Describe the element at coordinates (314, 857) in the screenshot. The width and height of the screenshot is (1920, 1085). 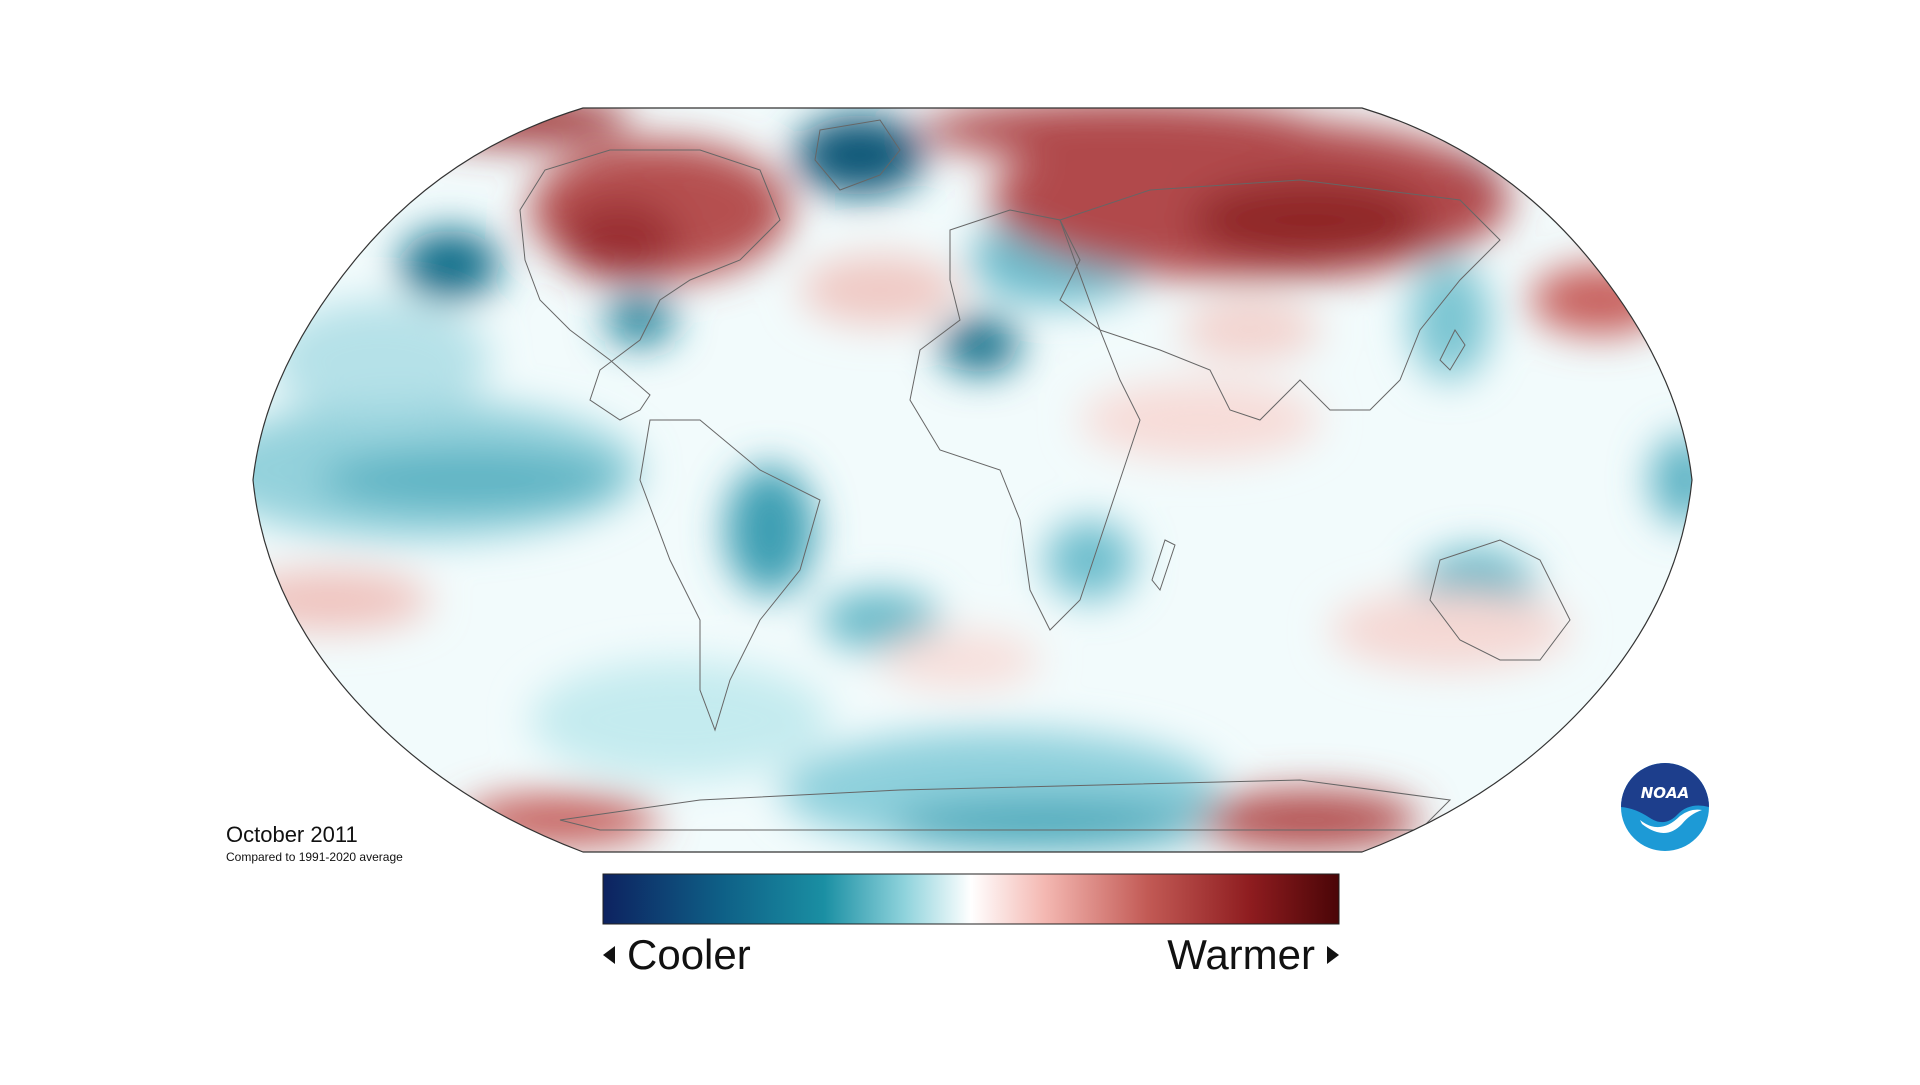
I see `map-subtitle: Compared to 1991-2020 average` at that location.